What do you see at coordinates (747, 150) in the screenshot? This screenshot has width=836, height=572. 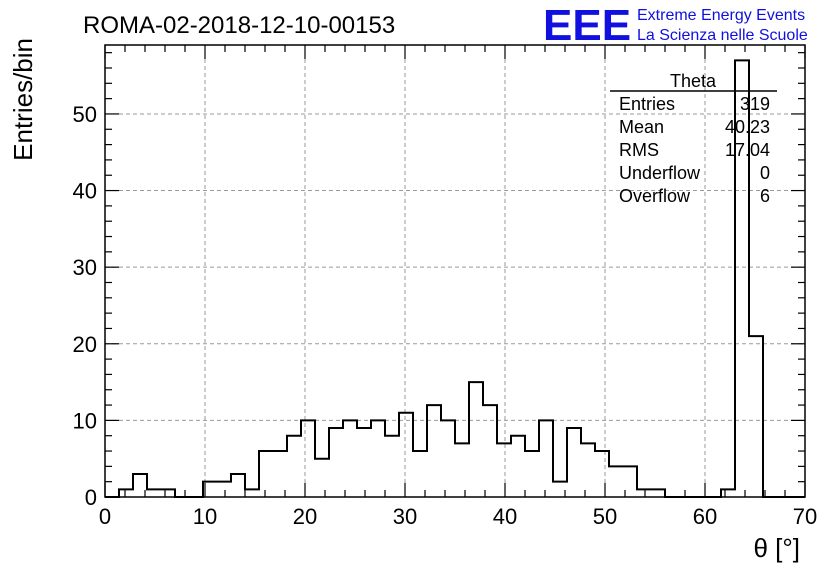 I see `stats-value: 17.04` at bounding box center [747, 150].